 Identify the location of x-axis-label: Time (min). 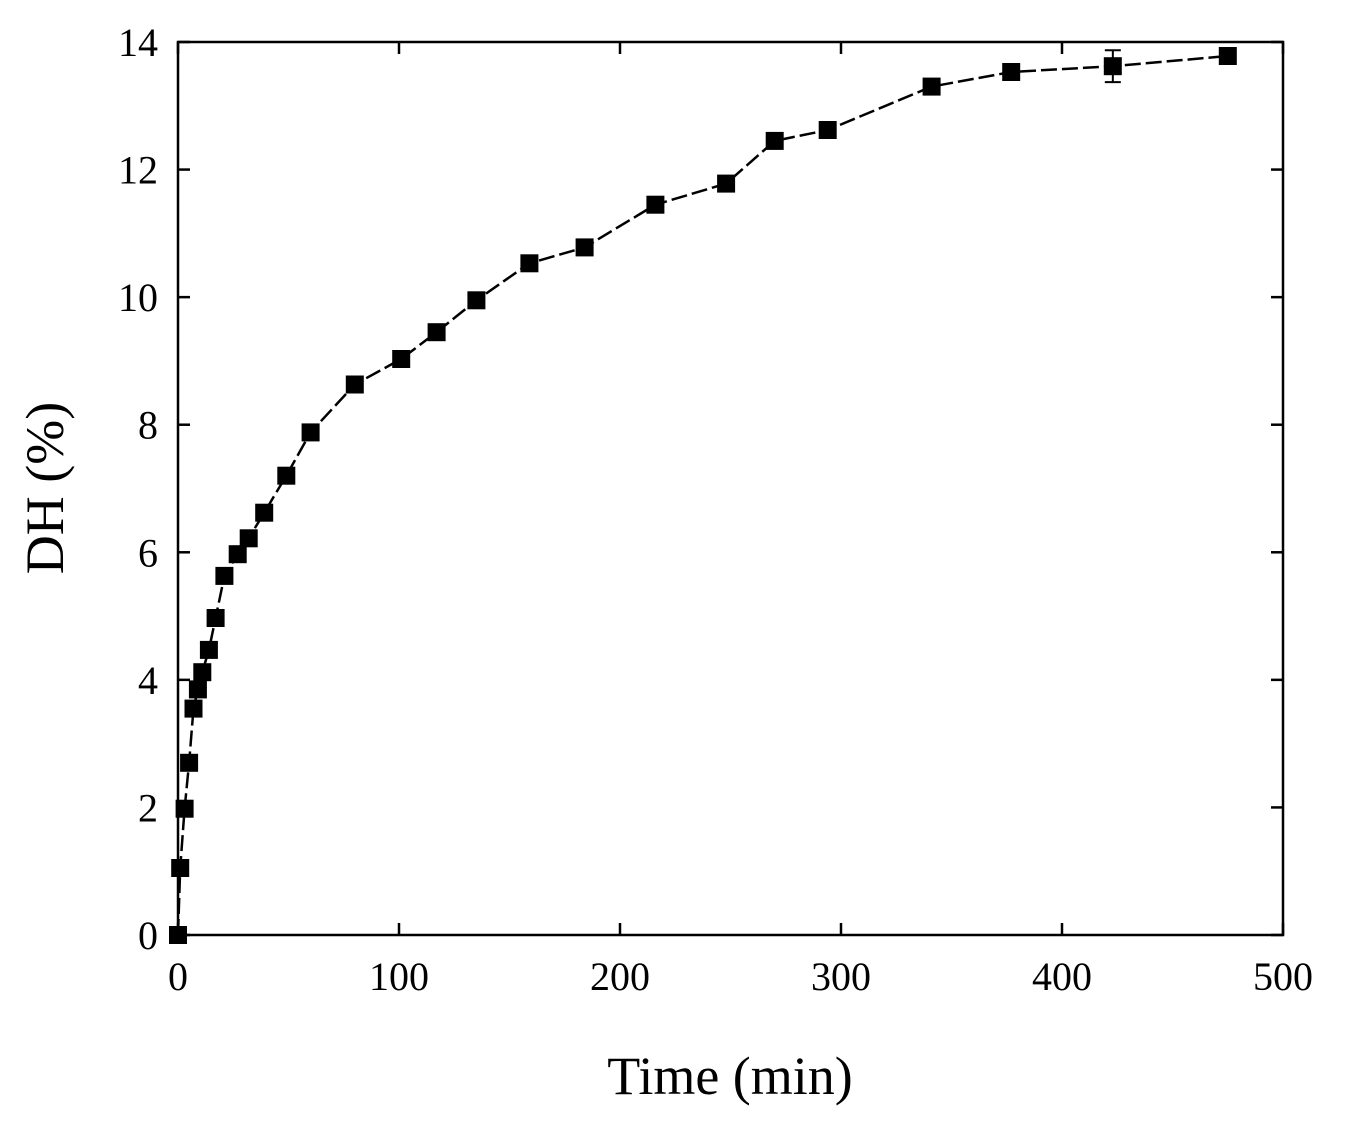
(730, 1076).